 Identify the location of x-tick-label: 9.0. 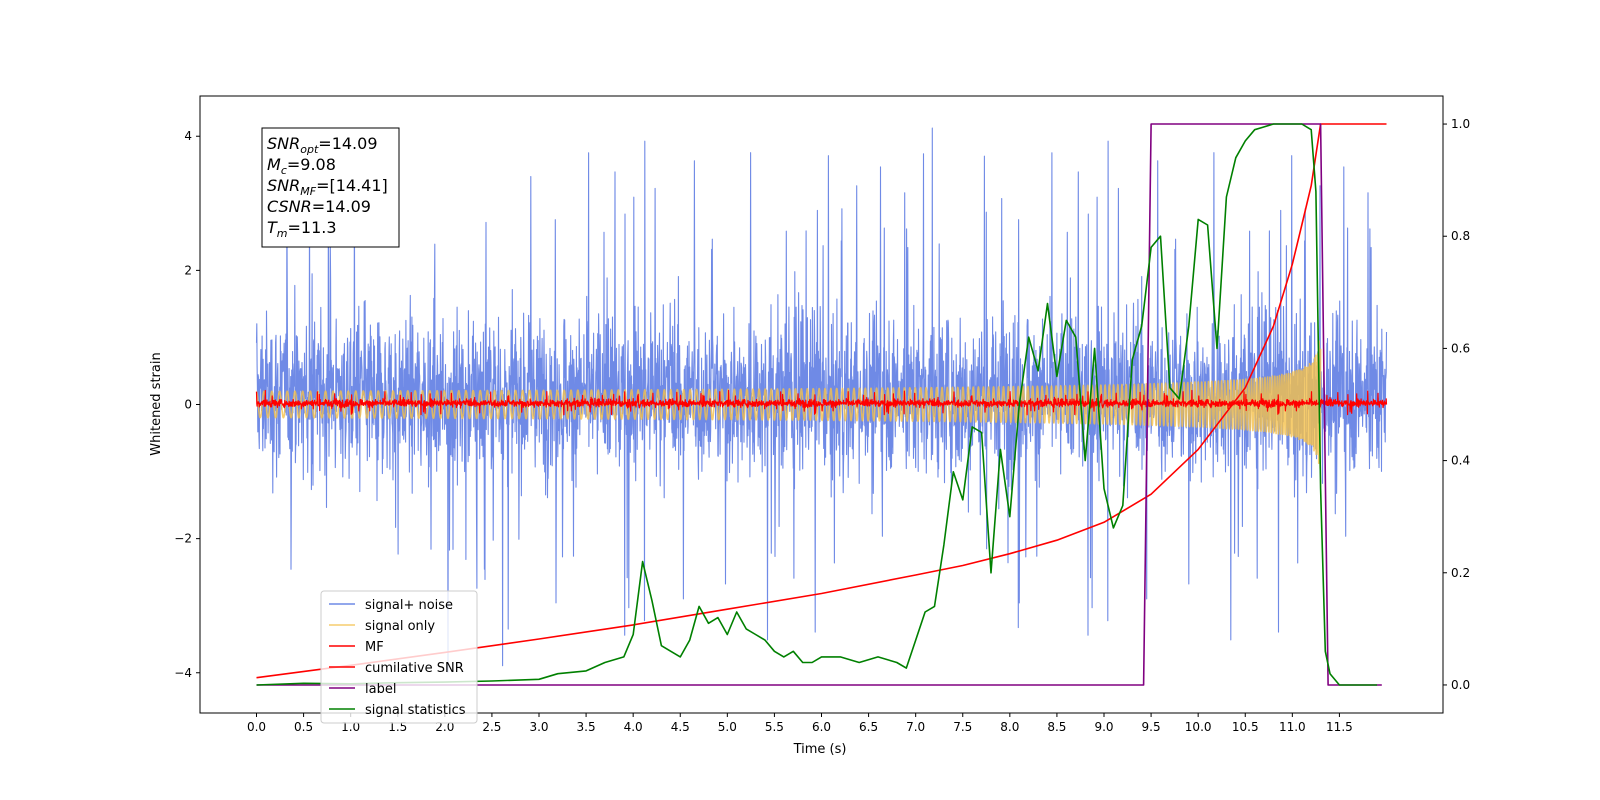
(1103, 727).